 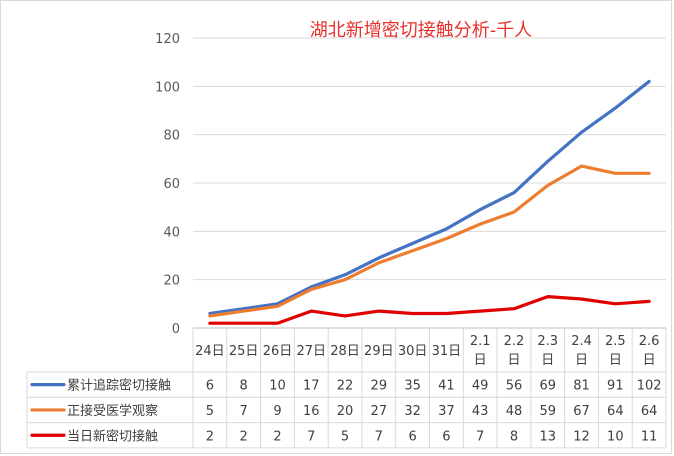 What do you see at coordinates (649, 351) in the screenshot?
I see `x-tick-label: 2.6 日` at bounding box center [649, 351].